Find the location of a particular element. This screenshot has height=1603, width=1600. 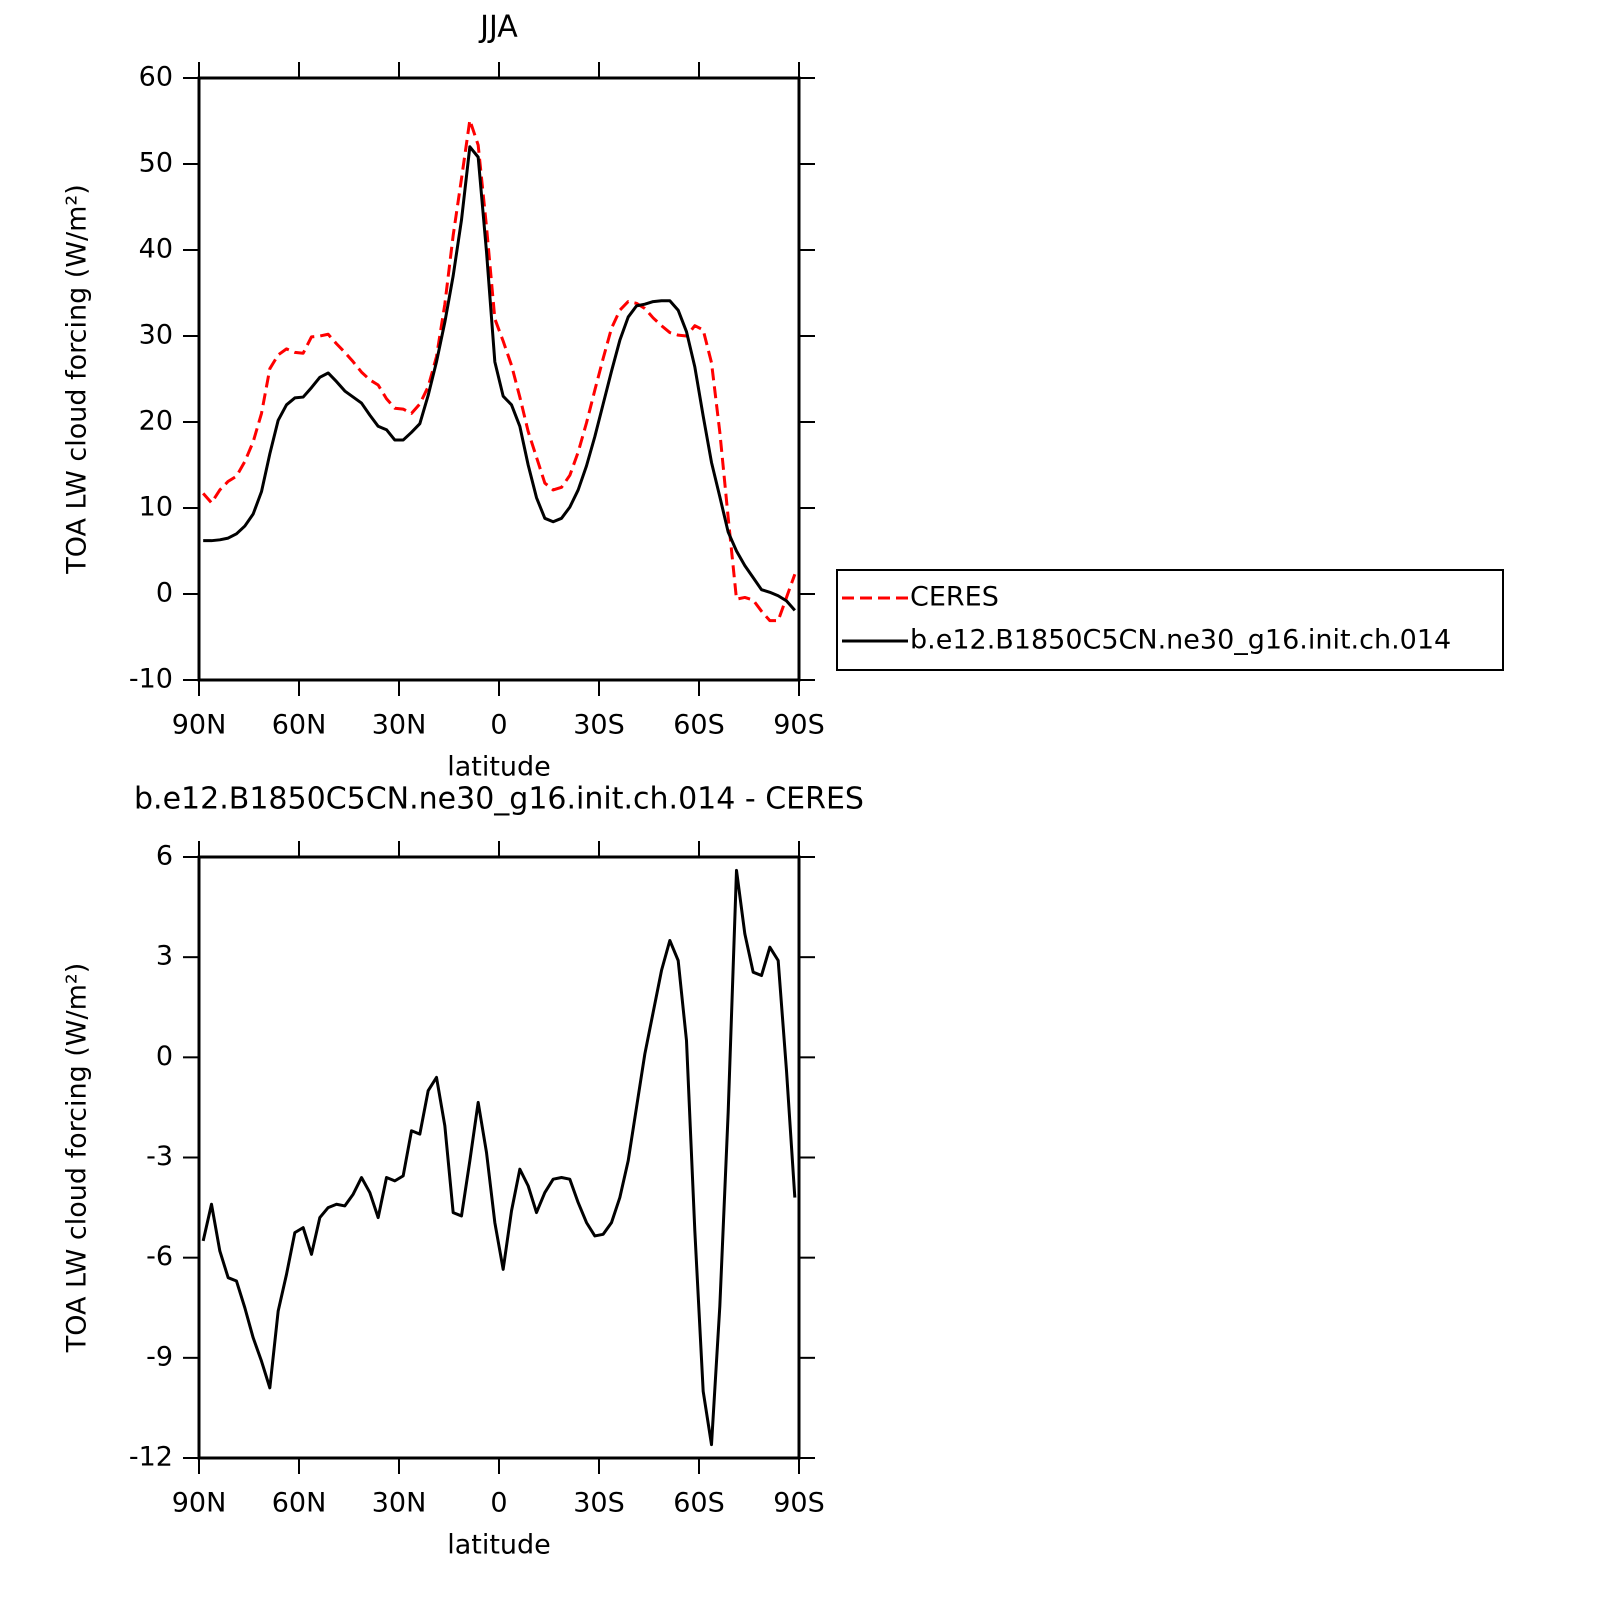

y-tick-label: -9 is located at coordinates (159, 1356).